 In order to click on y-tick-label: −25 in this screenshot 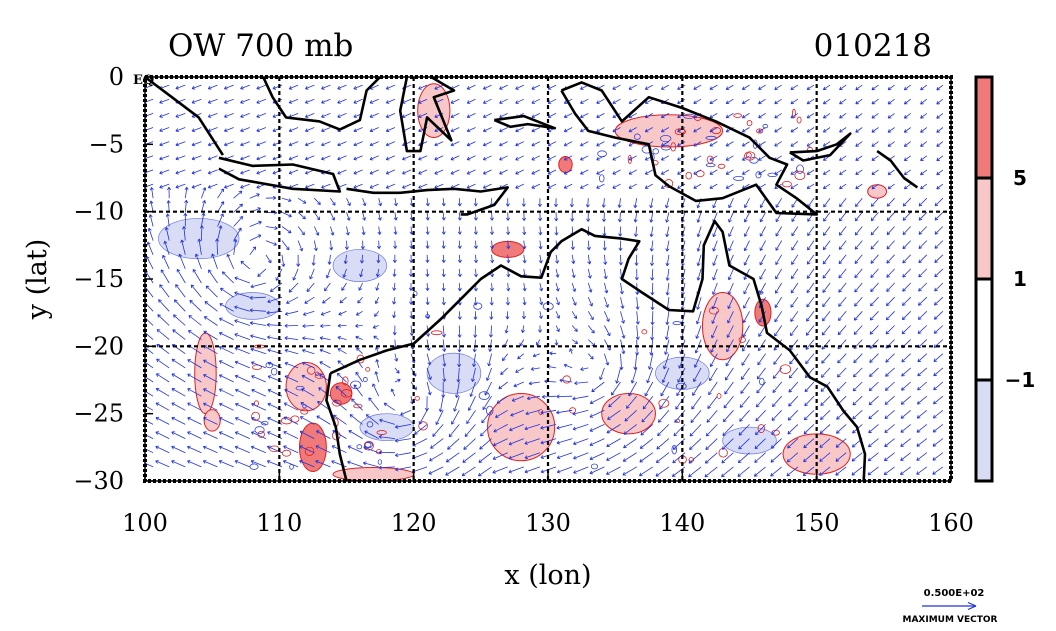, I will do `click(98, 414)`.